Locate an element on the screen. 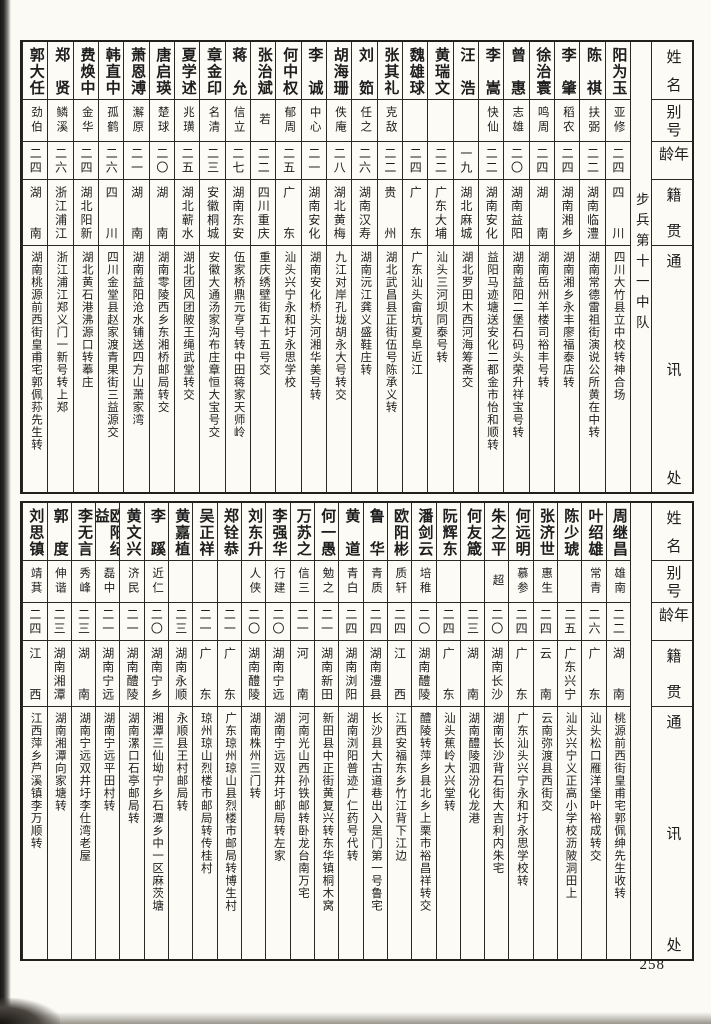 Image resolution: width=711 pixels, height=1024 pixels. person-name: 阳为玉 is located at coordinates (618, 70).